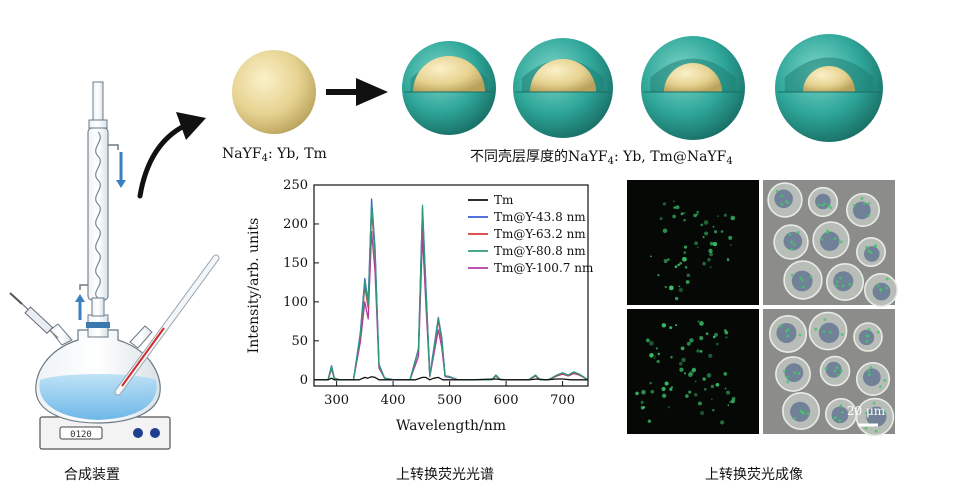 Image resolution: width=957 pixels, height=500 pixels. I want to click on series-line-tm, so click(451, 378).